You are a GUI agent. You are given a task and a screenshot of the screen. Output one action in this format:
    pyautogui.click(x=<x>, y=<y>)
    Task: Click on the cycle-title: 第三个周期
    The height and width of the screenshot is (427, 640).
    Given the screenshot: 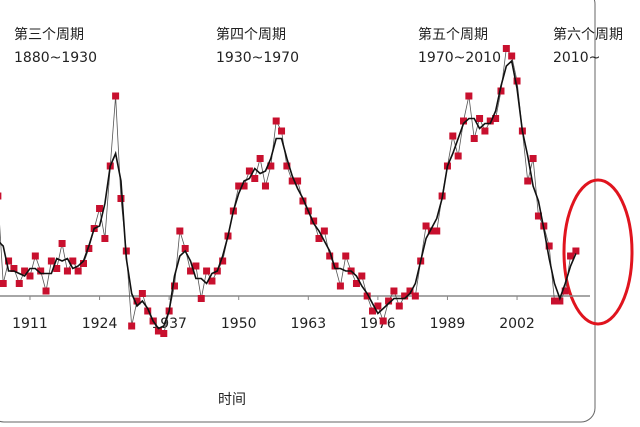 What is the action you would take?
    pyautogui.click(x=49, y=34)
    